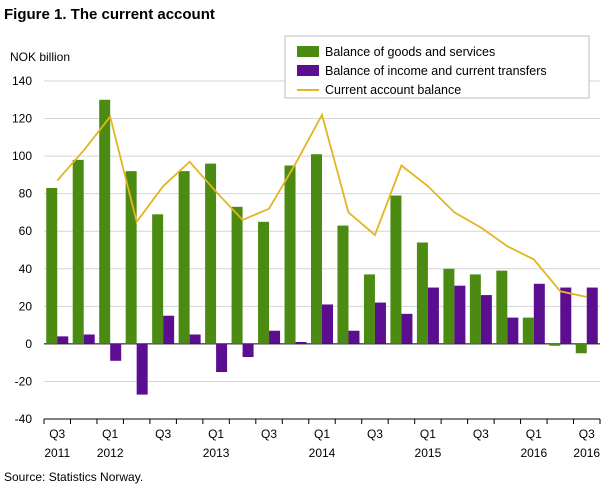 This screenshot has width=609, height=489. Describe the element at coordinates (26, 194) in the screenshot. I see `y-tick-label: 80` at that location.